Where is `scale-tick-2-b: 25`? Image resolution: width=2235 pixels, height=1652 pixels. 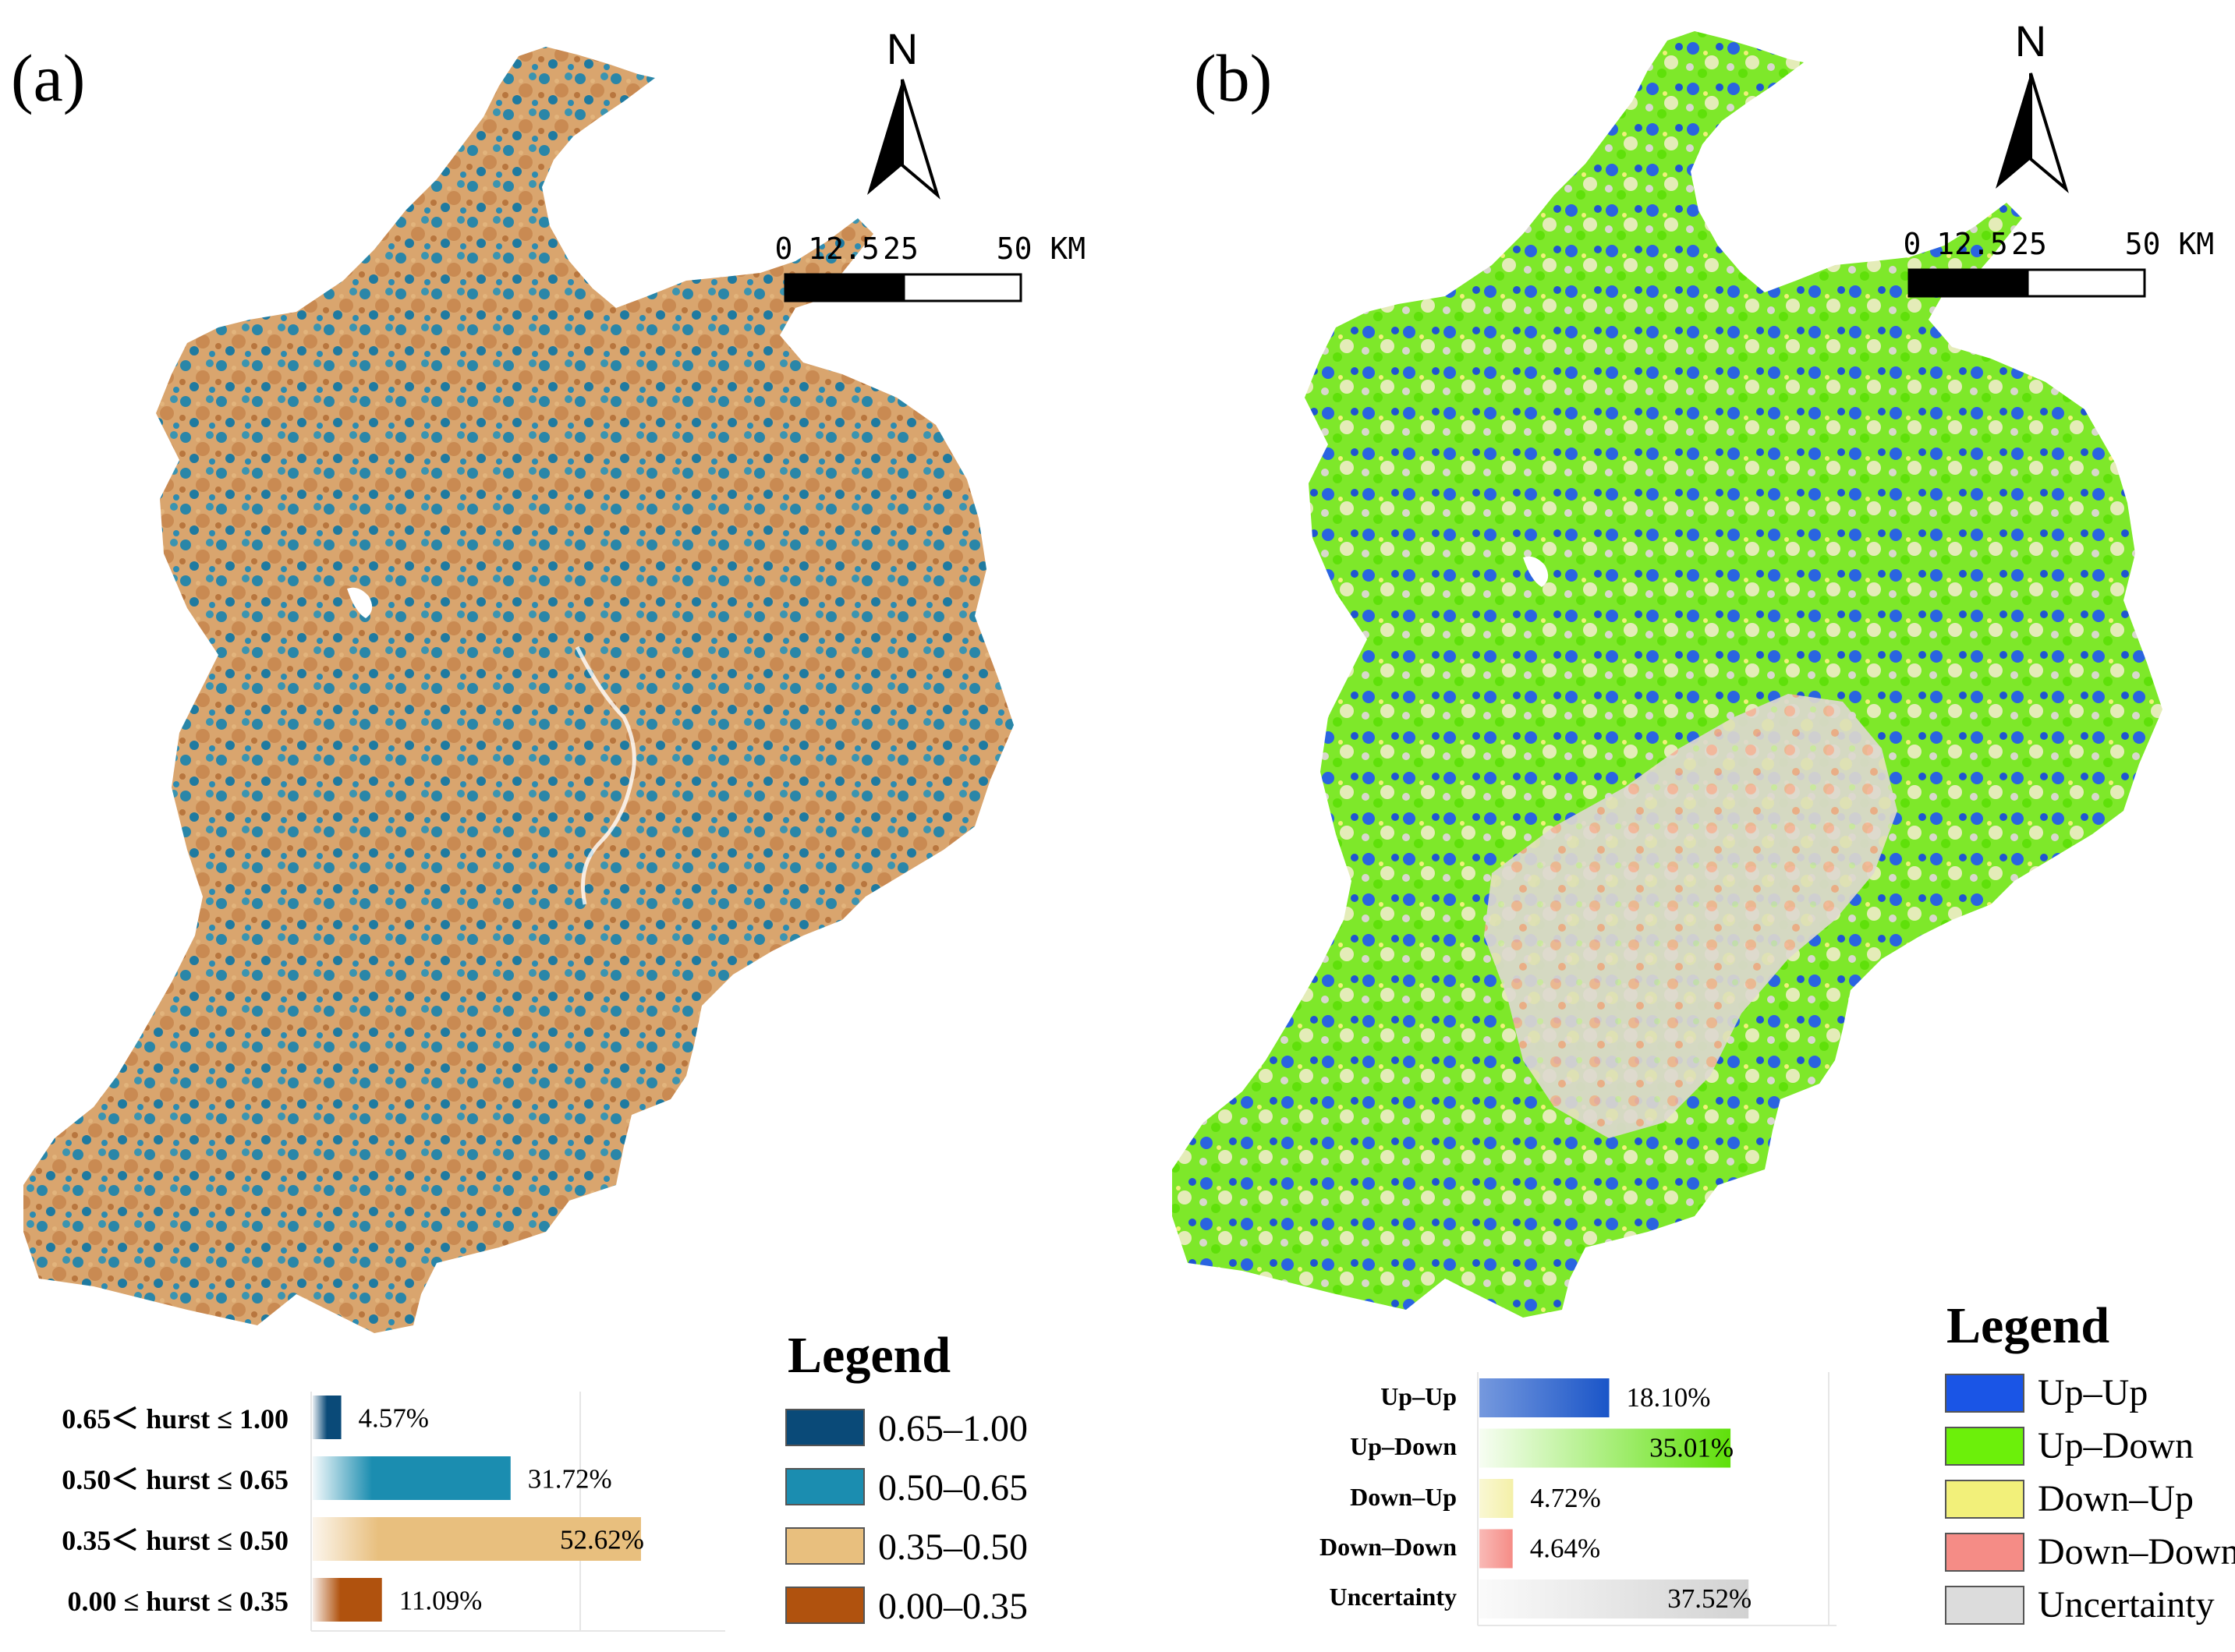
scale-tick-2-b: 25 is located at coordinates (2029, 244).